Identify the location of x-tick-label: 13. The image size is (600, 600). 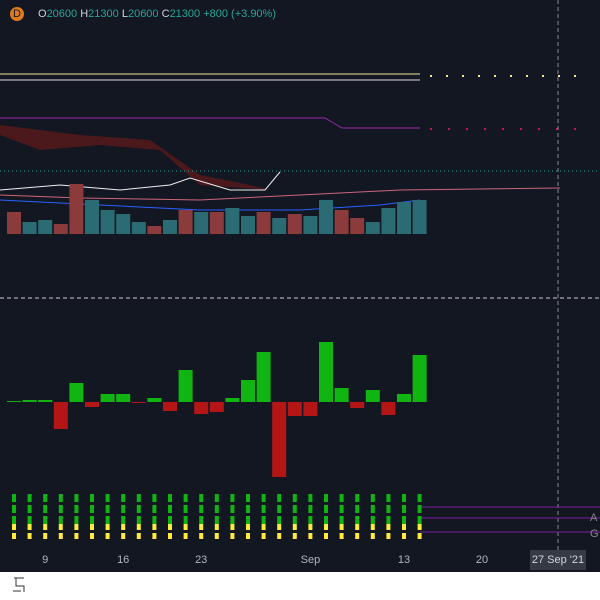
(404, 560).